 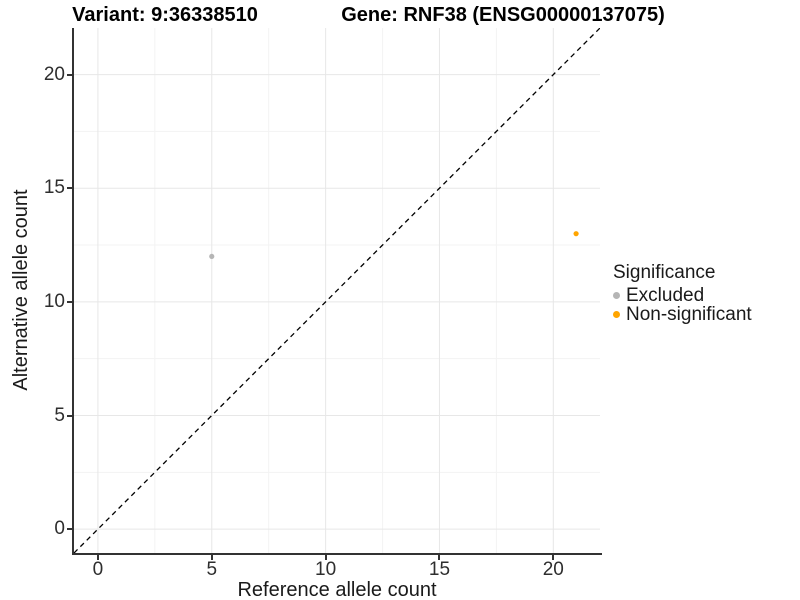 I want to click on legend-dot-non-significant, so click(x=616, y=314).